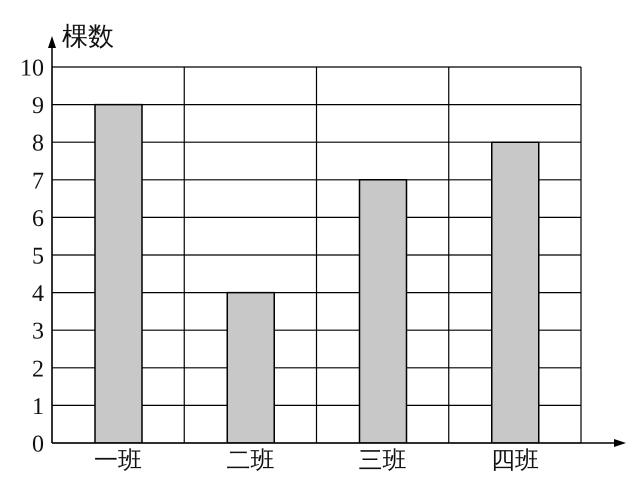 The width and height of the screenshot is (637, 493). I want to click on x-tick-label: 四班, so click(514, 461).